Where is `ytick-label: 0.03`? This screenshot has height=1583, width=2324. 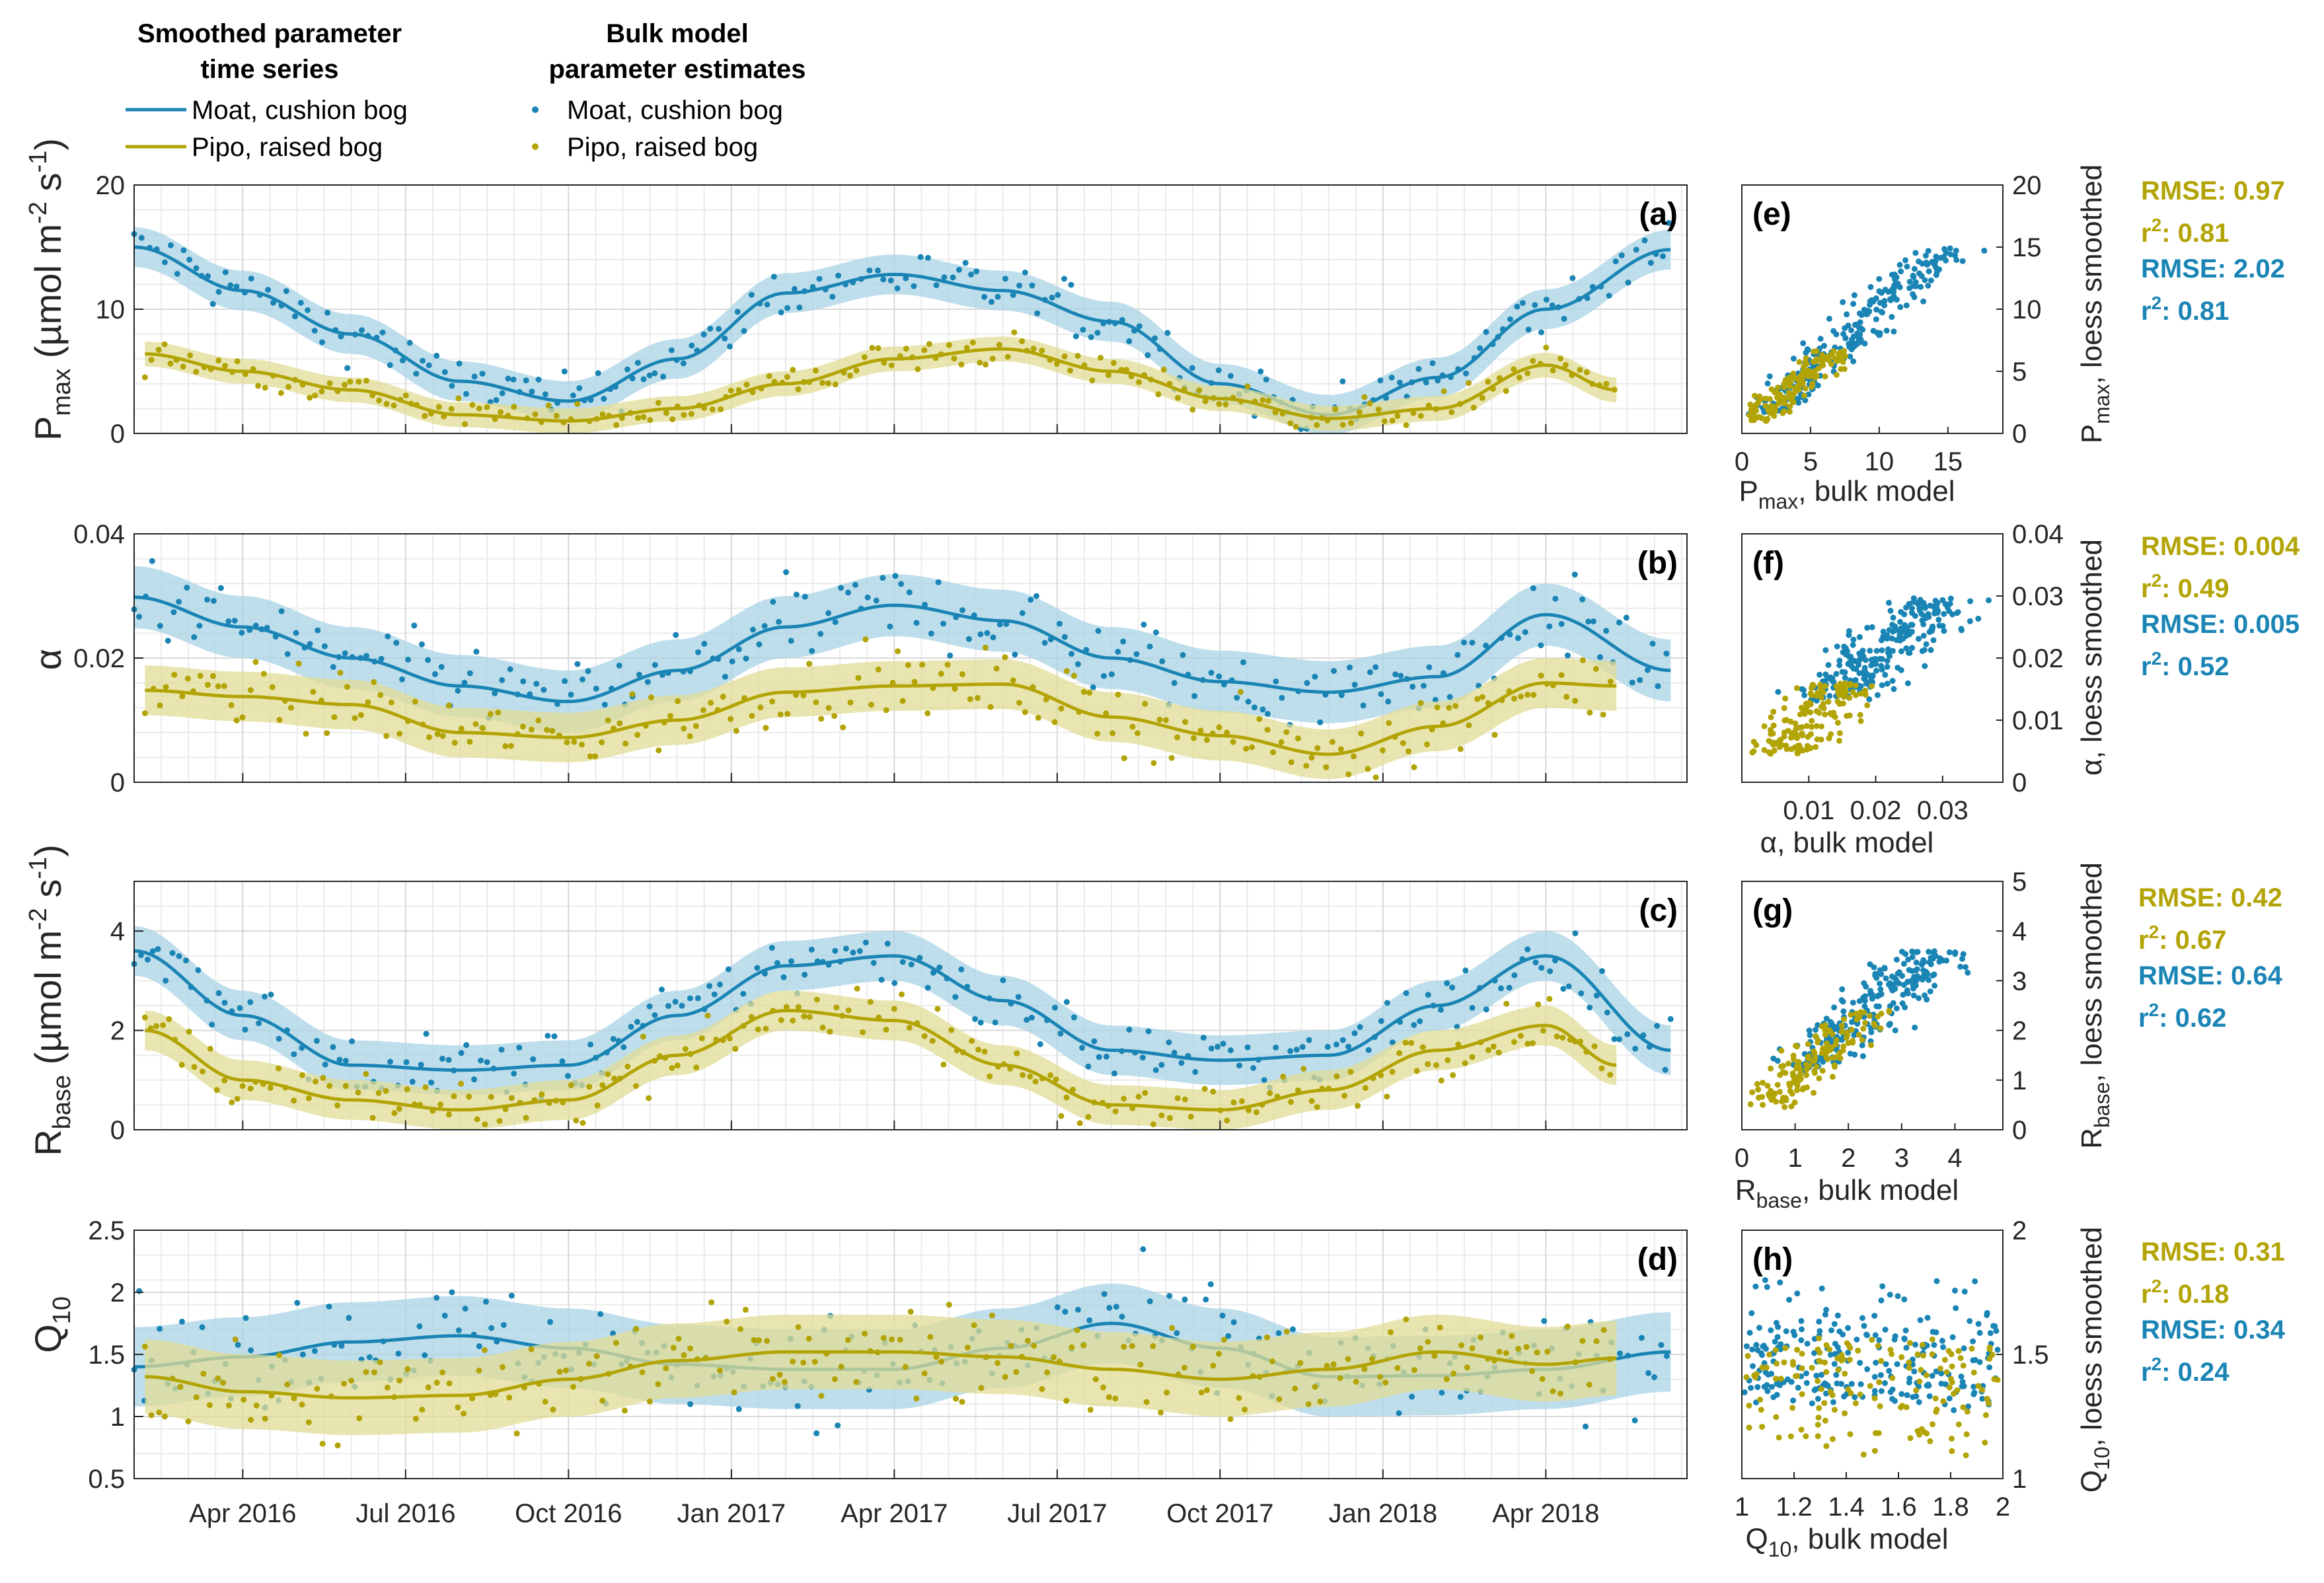 ytick-label: 0.03 is located at coordinates (2038, 597).